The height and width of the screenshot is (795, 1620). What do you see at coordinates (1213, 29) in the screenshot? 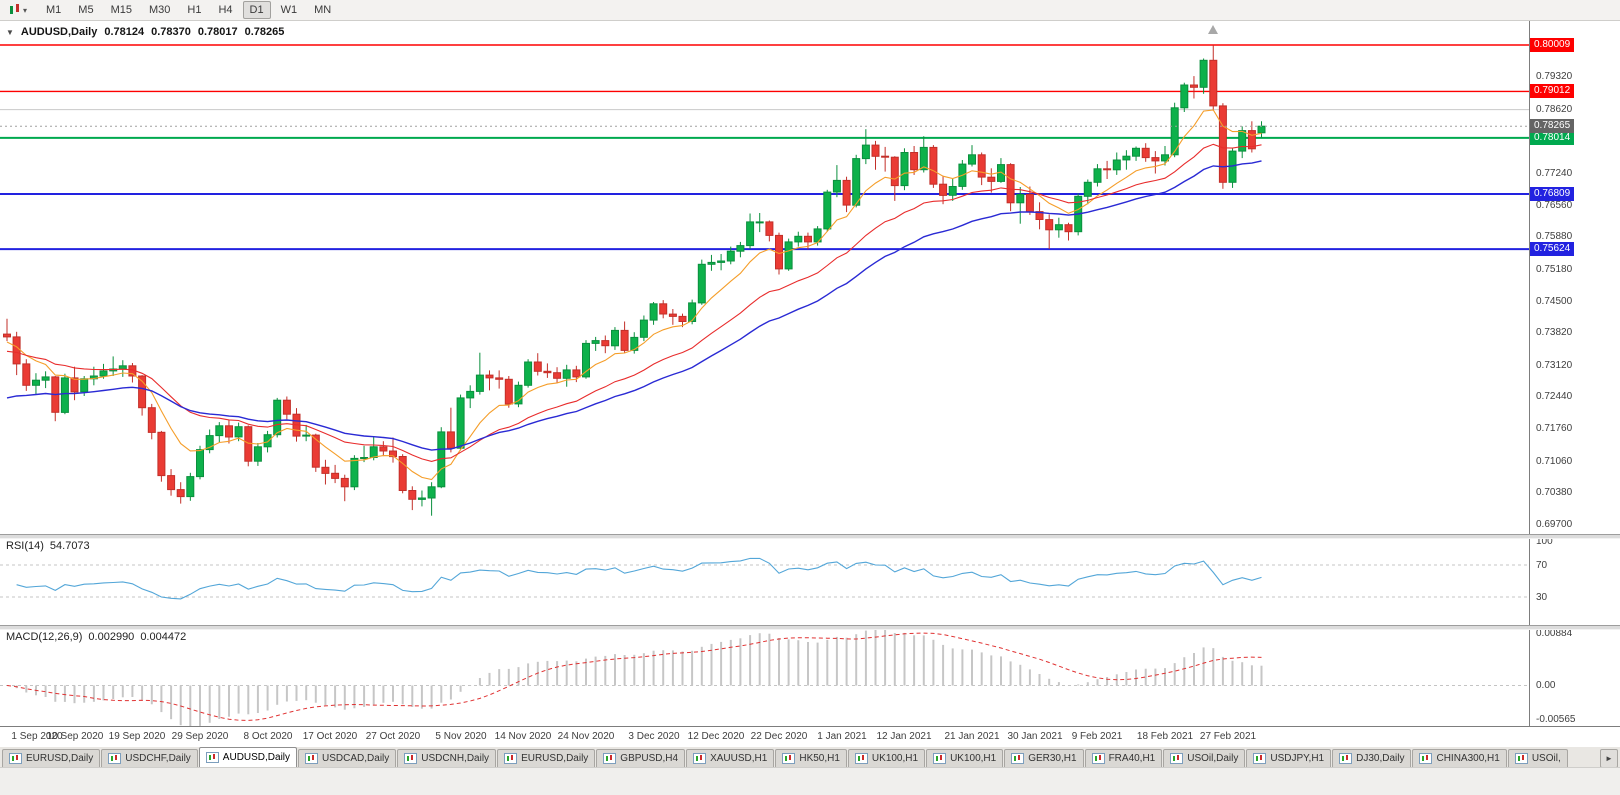
I see `chart-shift-marker` at bounding box center [1213, 29].